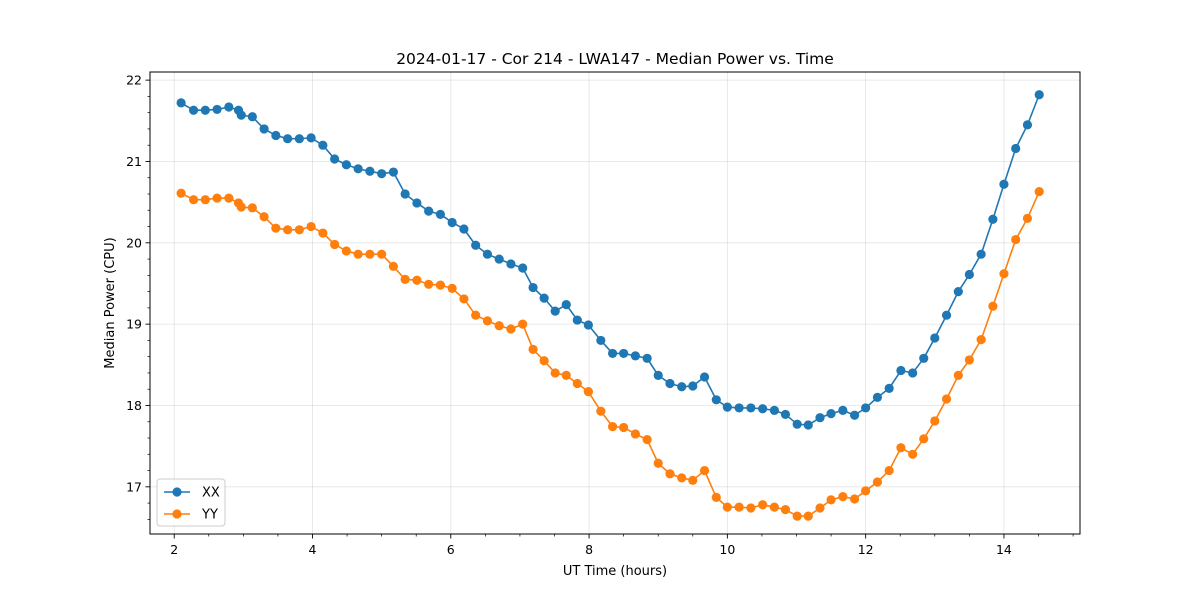 This screenshot has width=1200, height=600. Describe the element at coordinates (134, 80) in the screenshot. I see `y-tick-label: 22` at that location.